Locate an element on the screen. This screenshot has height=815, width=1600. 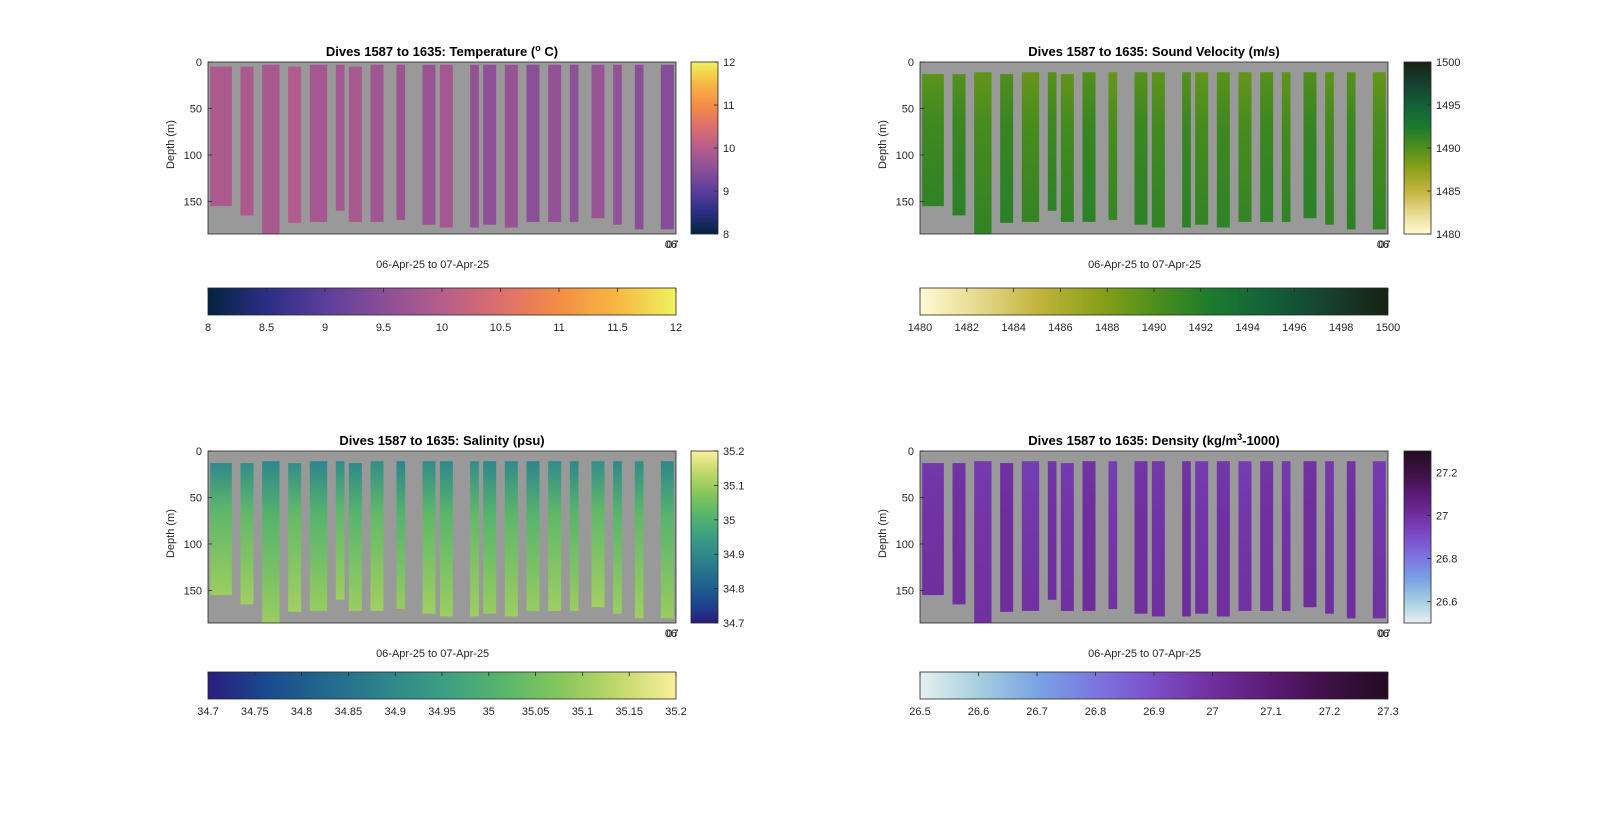
side-colorbar-tick-label: 26.8 is located at coordinates (1446, 560).